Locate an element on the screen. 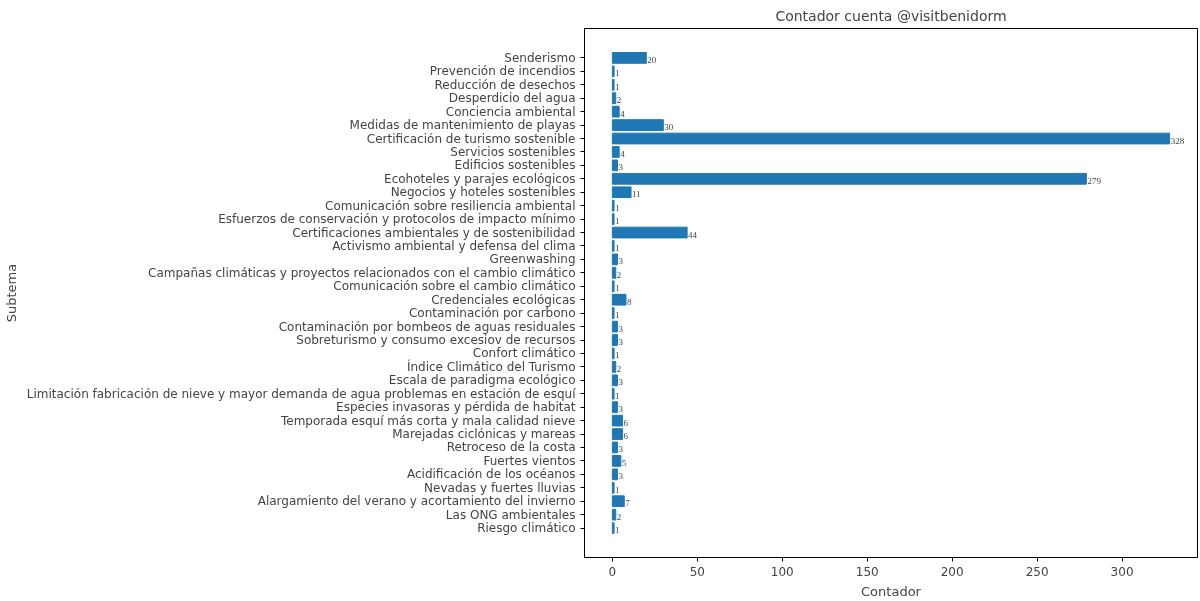 The width and height of the screenshot is (1200, 601). y-tick-label: Especies invasoras y pérdida de habitat is located at coordinates (456, 407).